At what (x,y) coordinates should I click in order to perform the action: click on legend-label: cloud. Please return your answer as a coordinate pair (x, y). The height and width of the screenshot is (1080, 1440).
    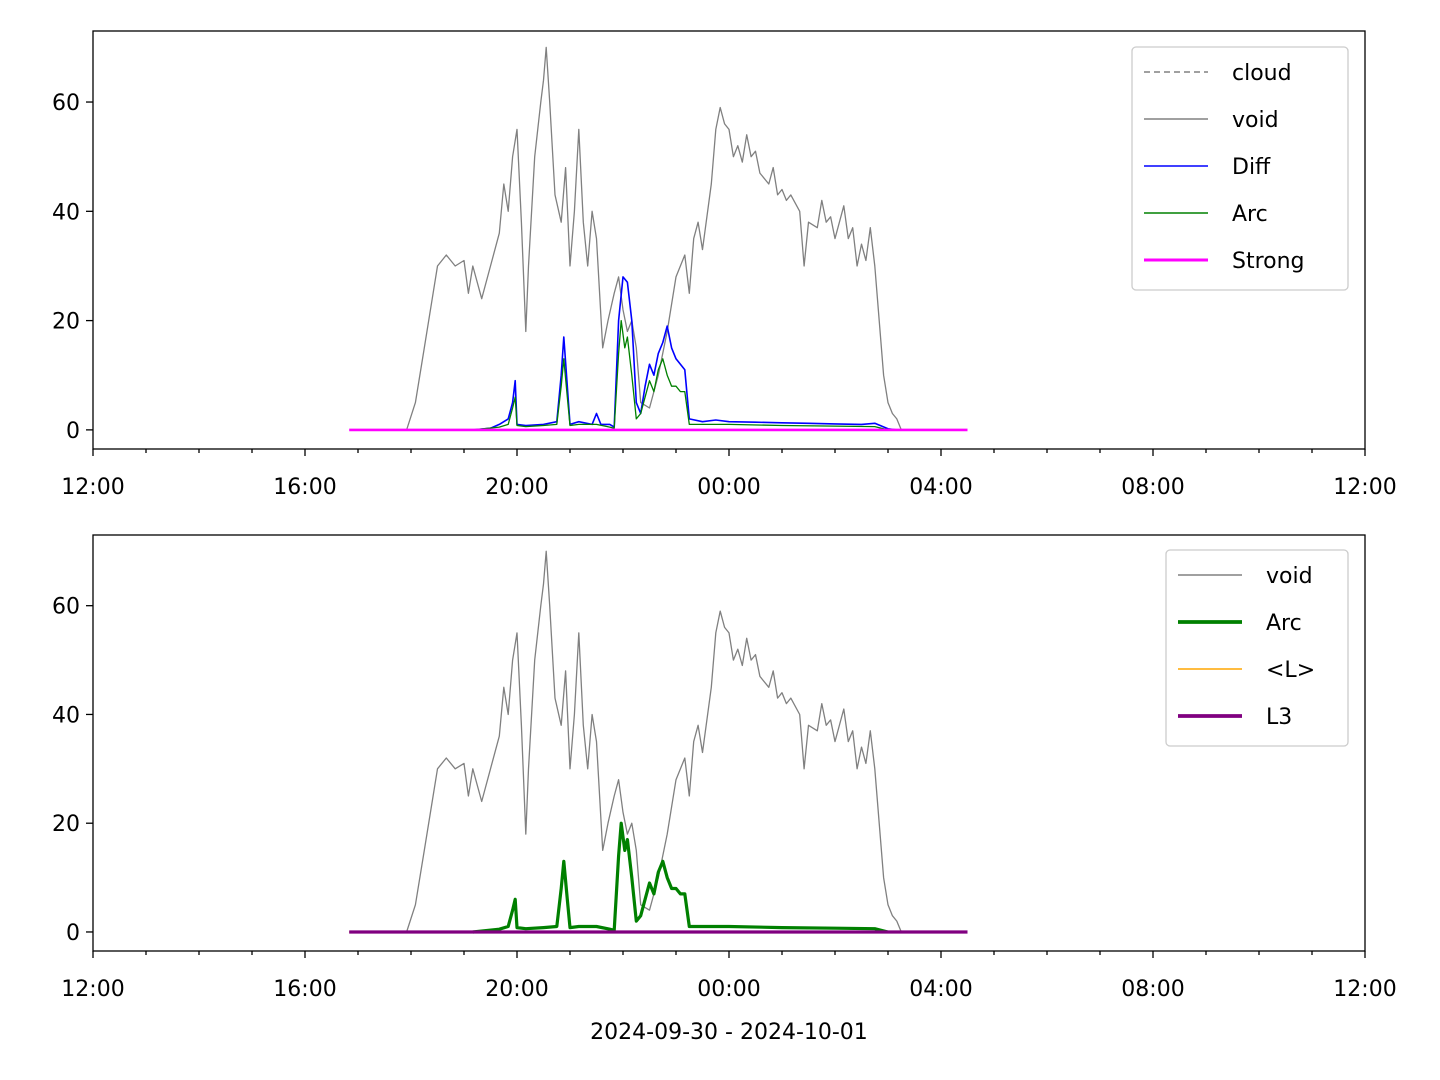
    Looking at the image, I should click on (1262, 73).